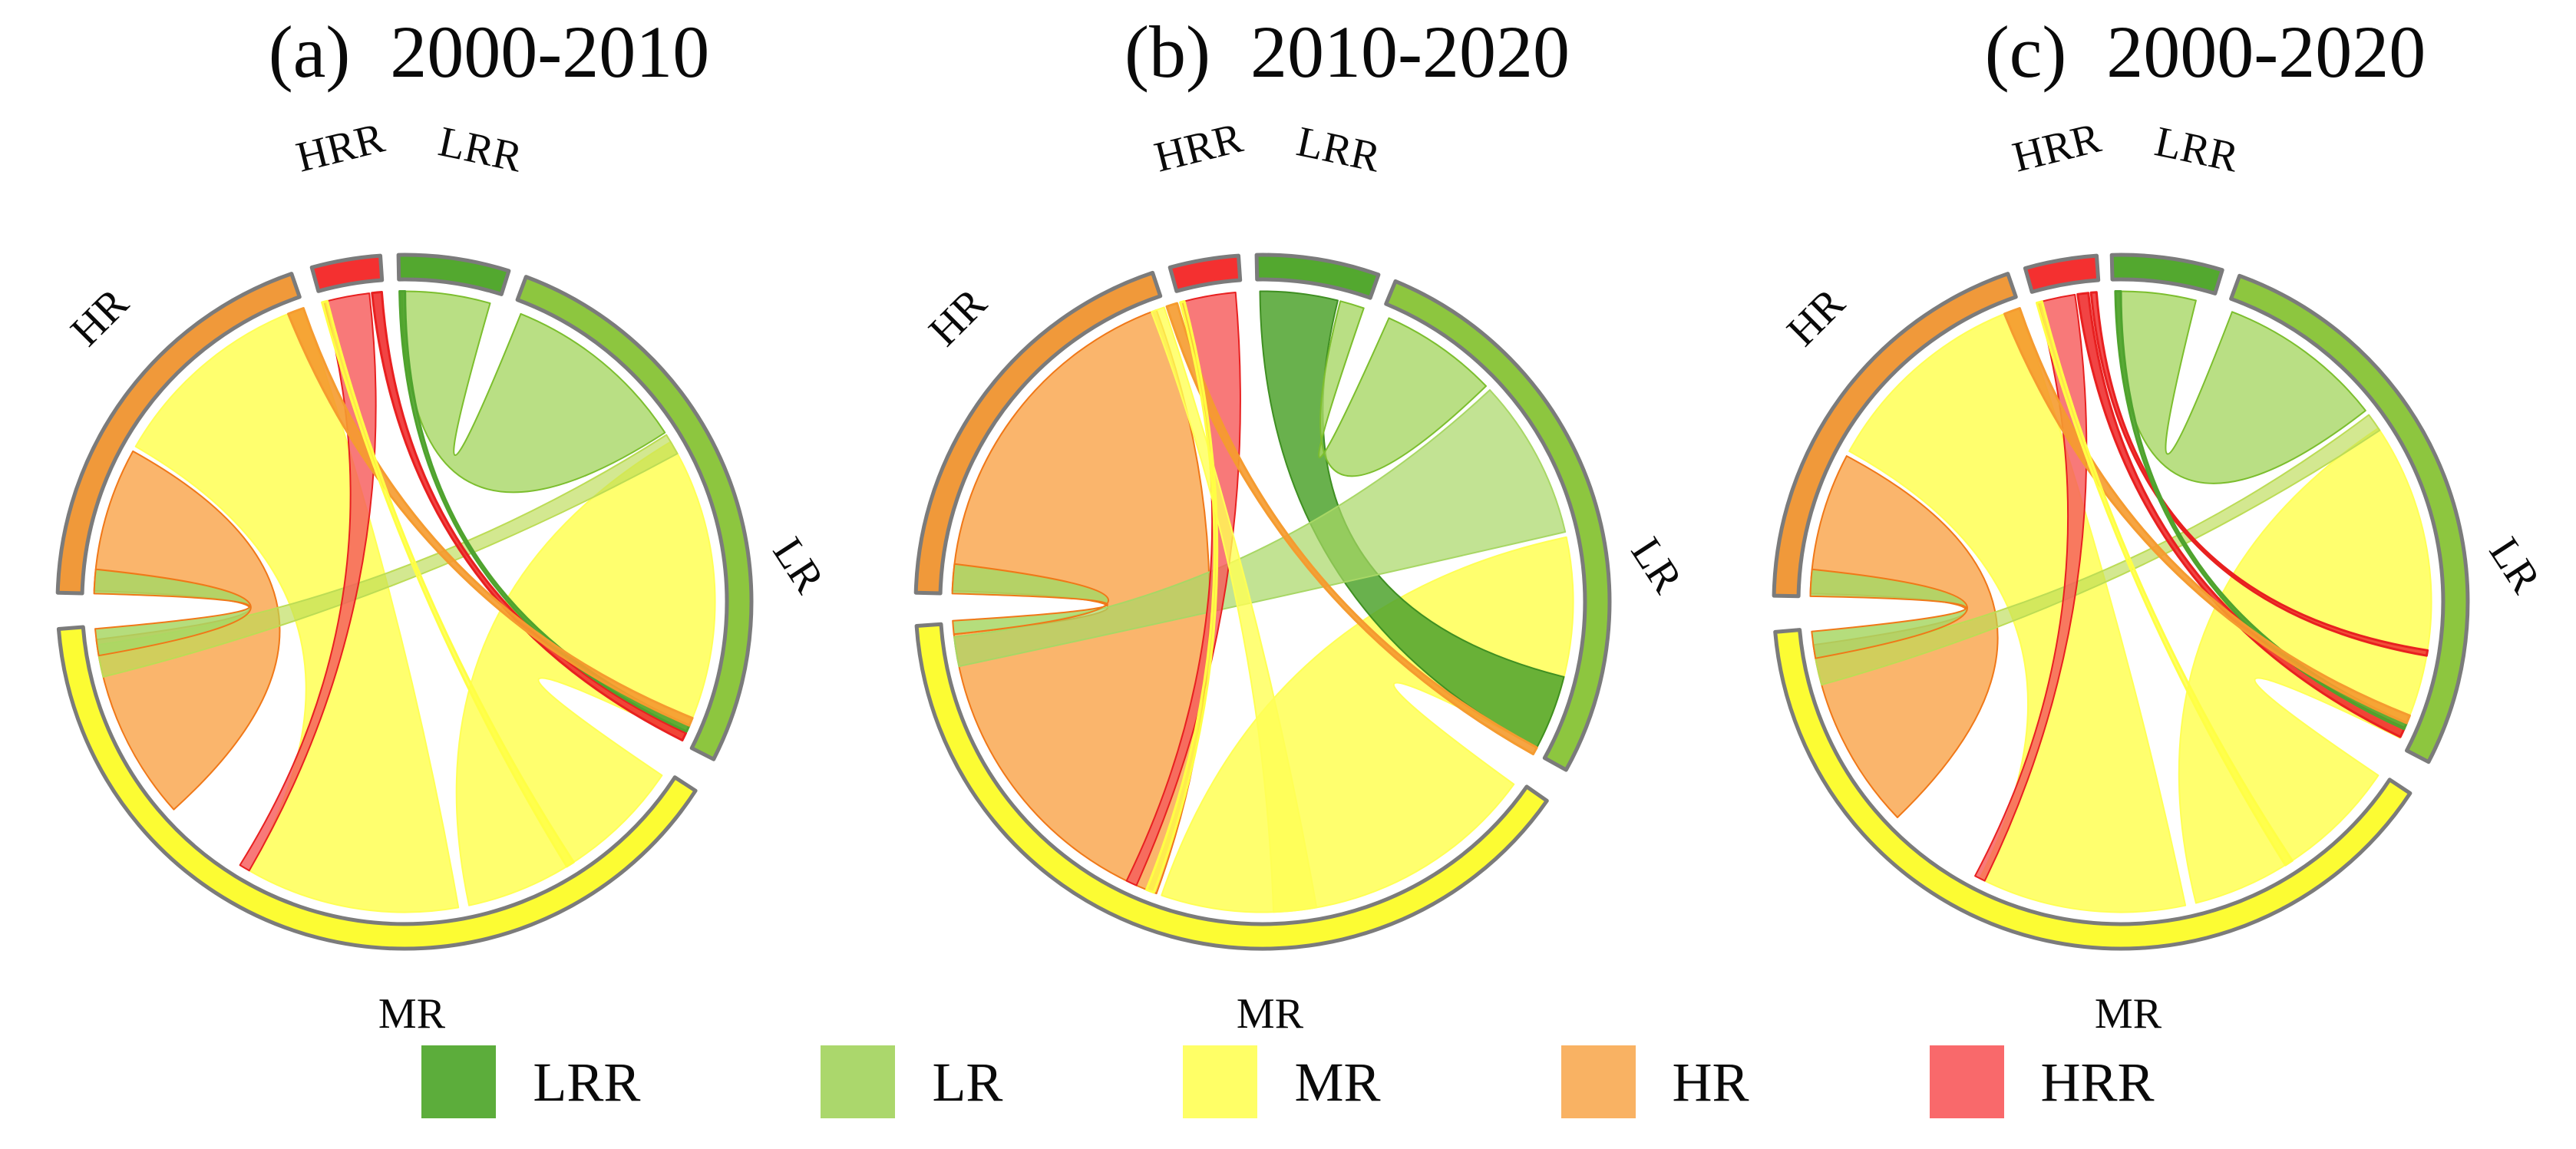 The height and width of the screenshot is (1149, 2576). Describe the element at coordinates (530, 1081) in the screenshot. I see `legend-item-lrr: LRR` at that location.